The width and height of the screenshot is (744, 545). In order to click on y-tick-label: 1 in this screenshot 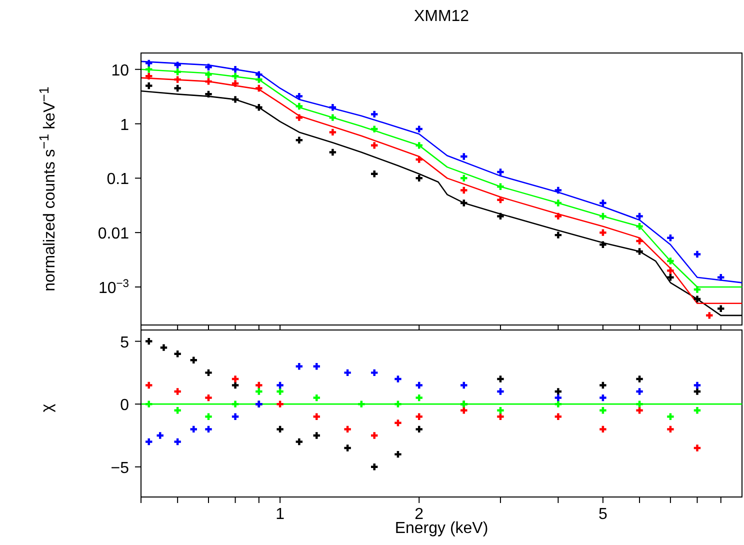, I will do `click(125, 125)`.